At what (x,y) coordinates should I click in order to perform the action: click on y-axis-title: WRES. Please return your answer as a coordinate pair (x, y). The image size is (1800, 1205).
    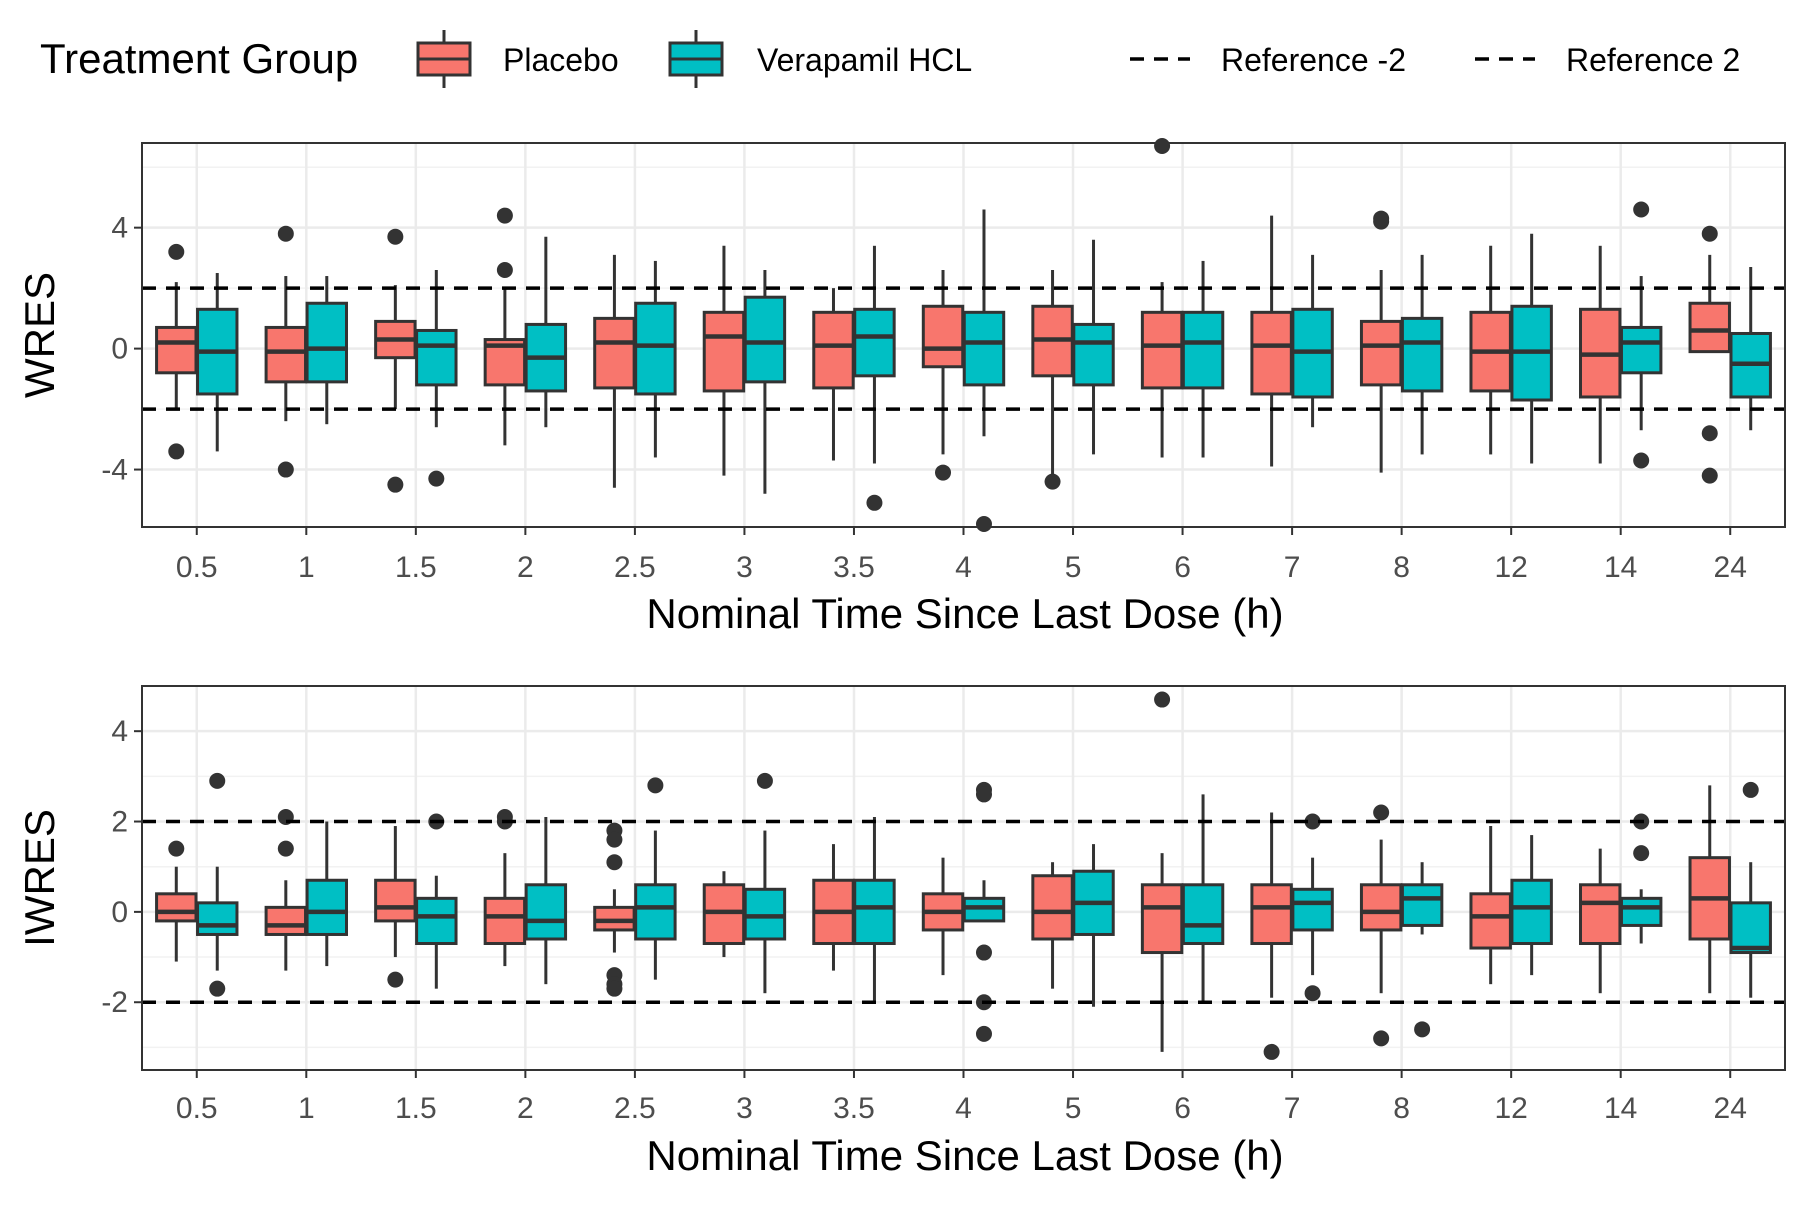
    Looking at the image, I should click on (39, 335).